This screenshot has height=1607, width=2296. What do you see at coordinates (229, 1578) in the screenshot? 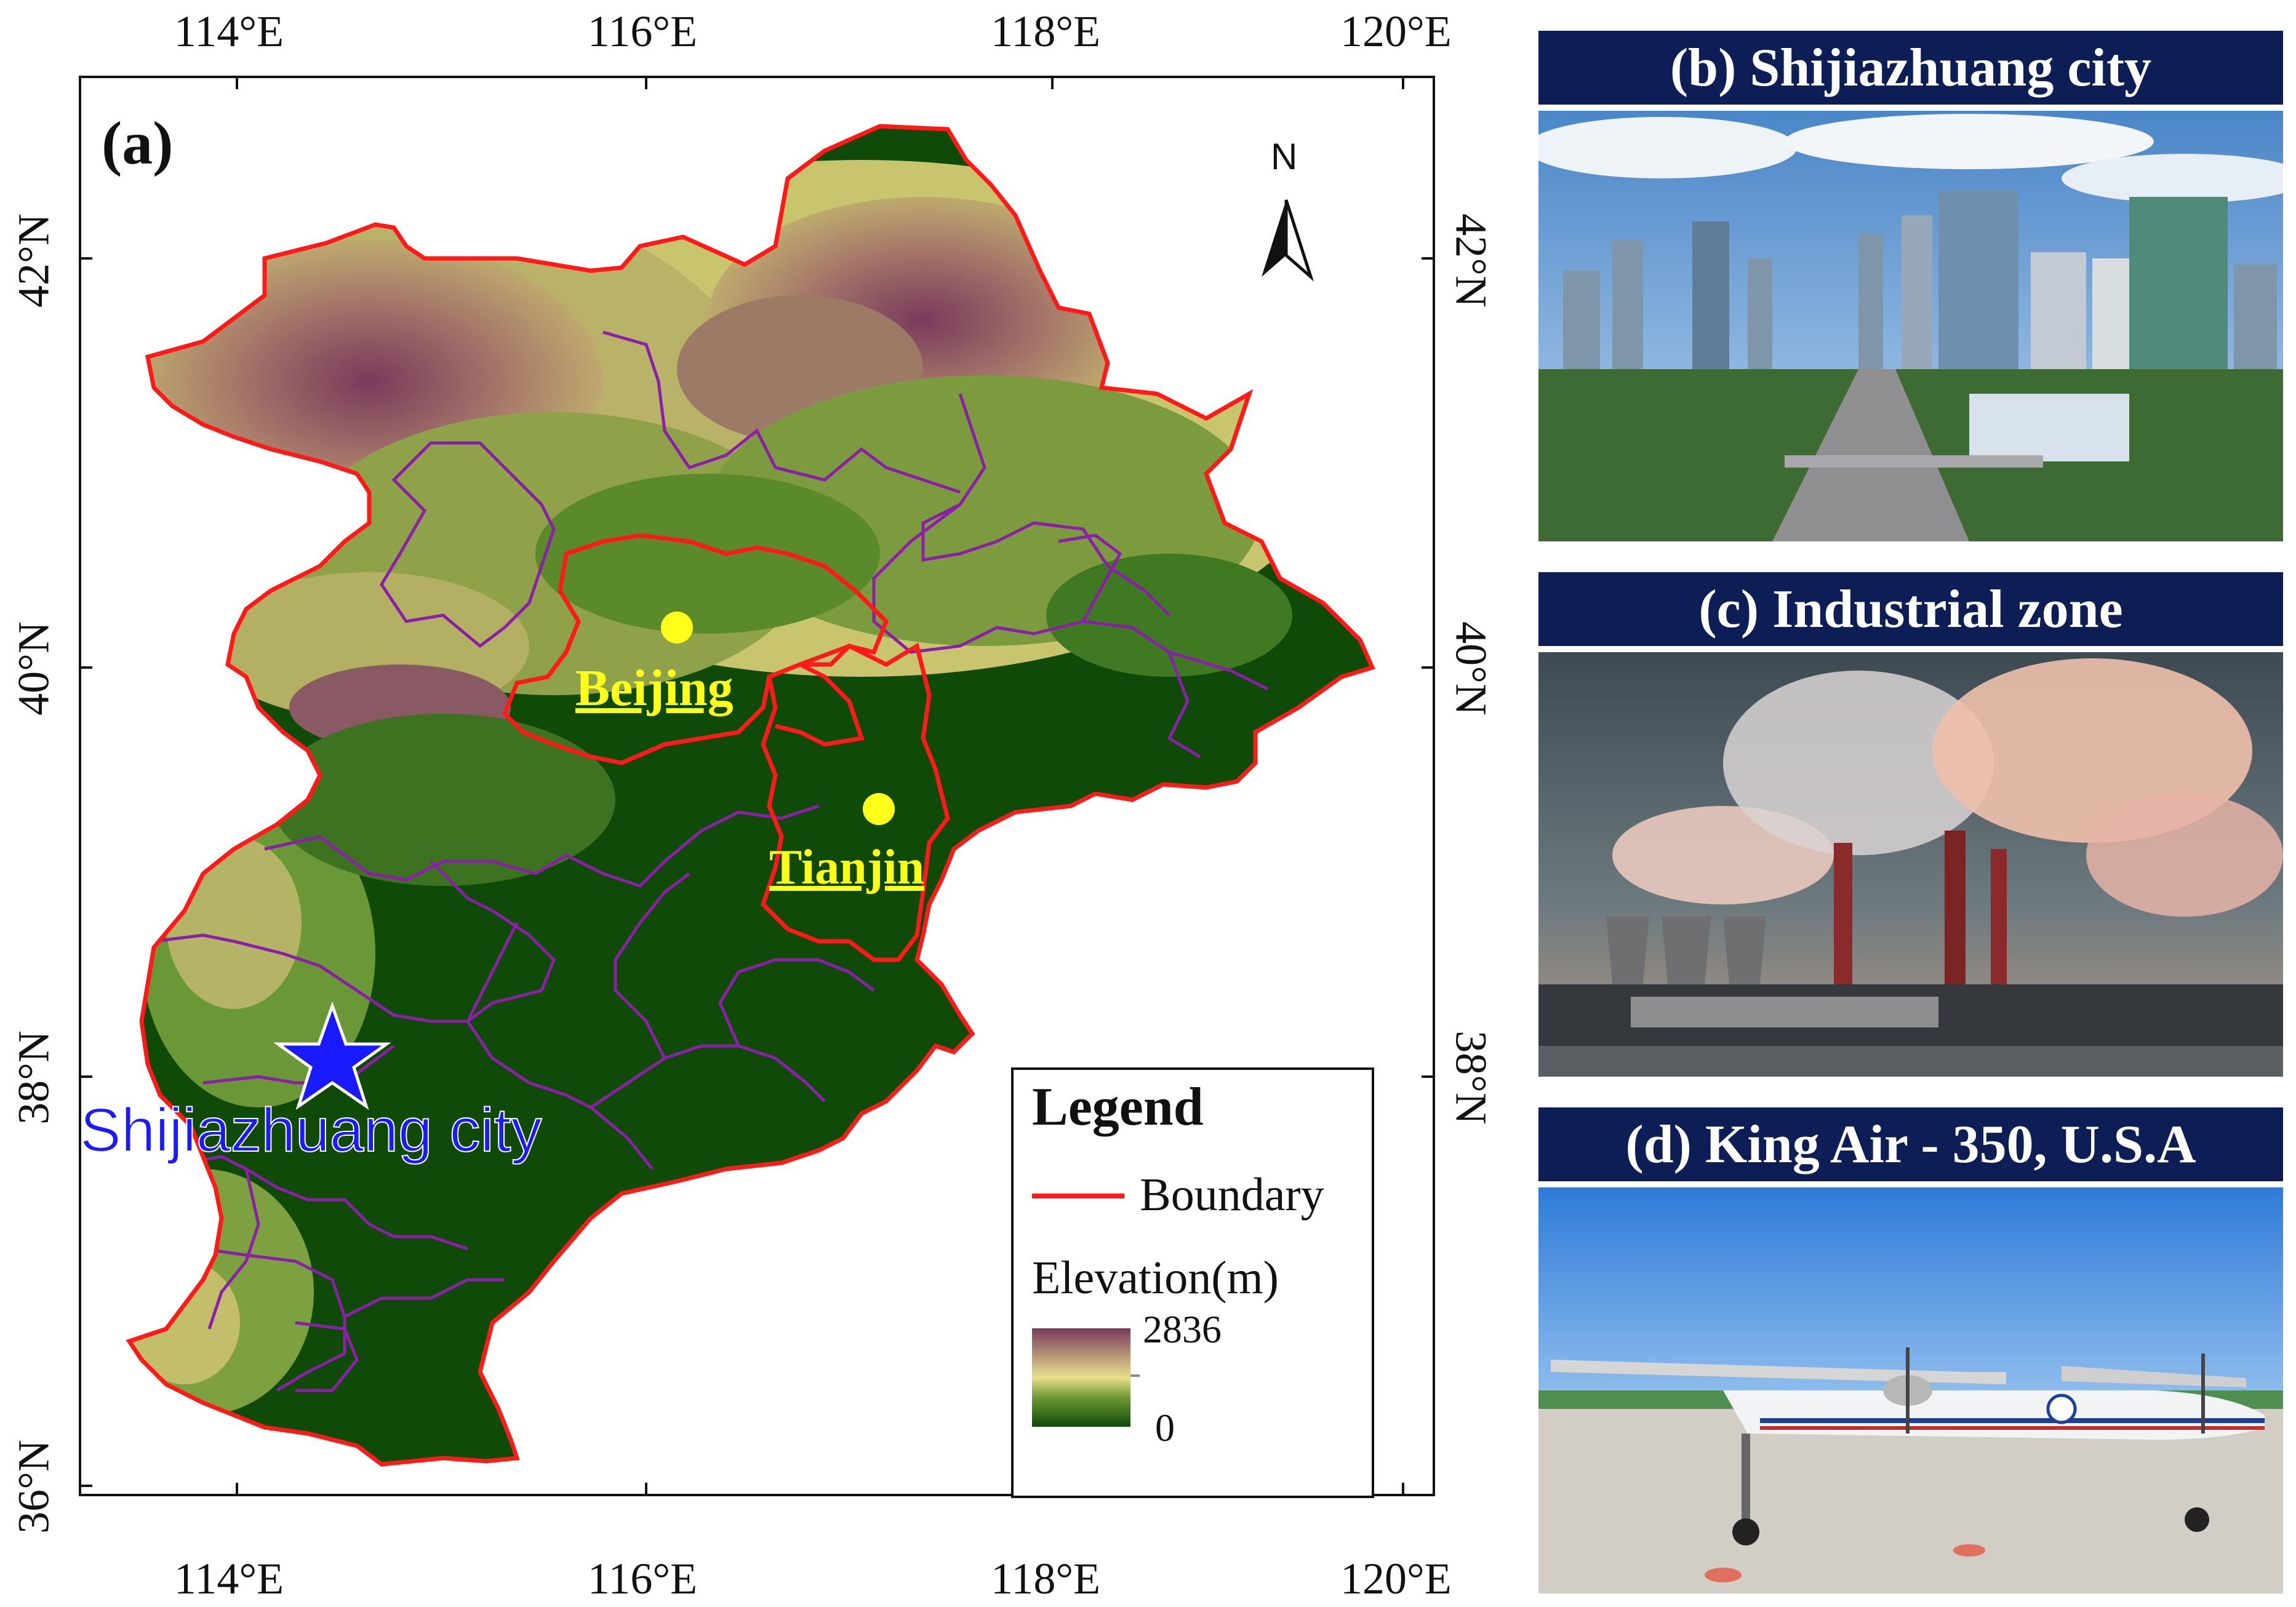
I see `bottom-tick-114: 114°E` at bounding box center [229, 1578].